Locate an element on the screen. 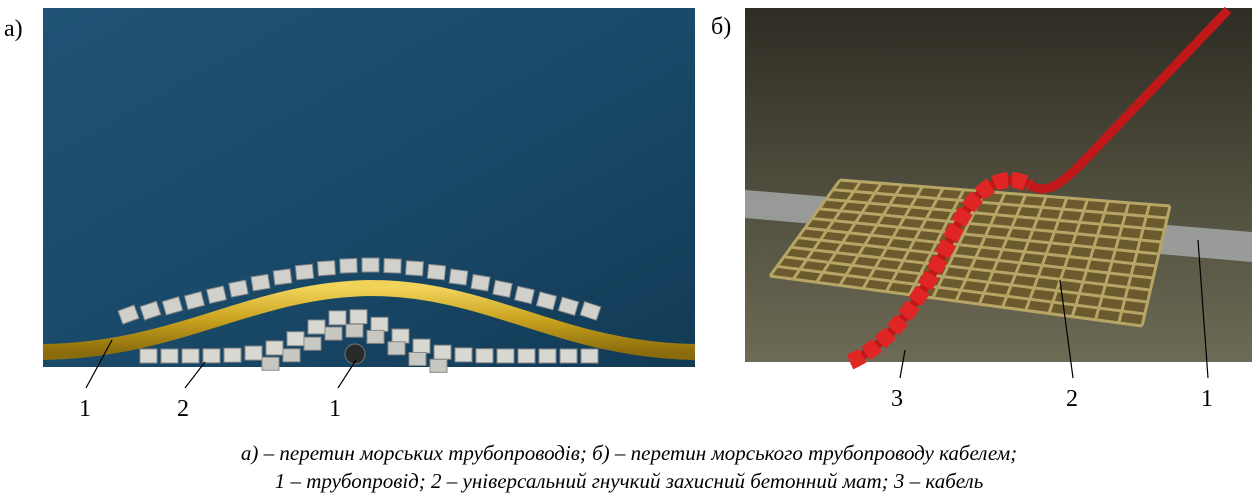 The image size is (1258, 497). panel-label: а) is located at coordinates (13, 29).